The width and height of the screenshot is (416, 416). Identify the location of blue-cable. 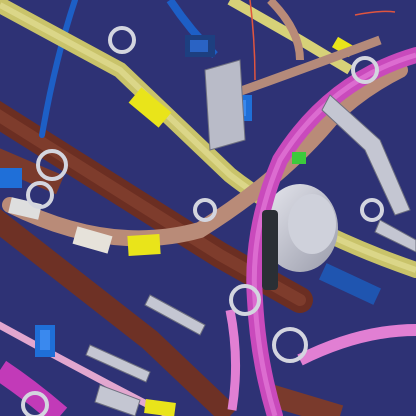
(58, 69).